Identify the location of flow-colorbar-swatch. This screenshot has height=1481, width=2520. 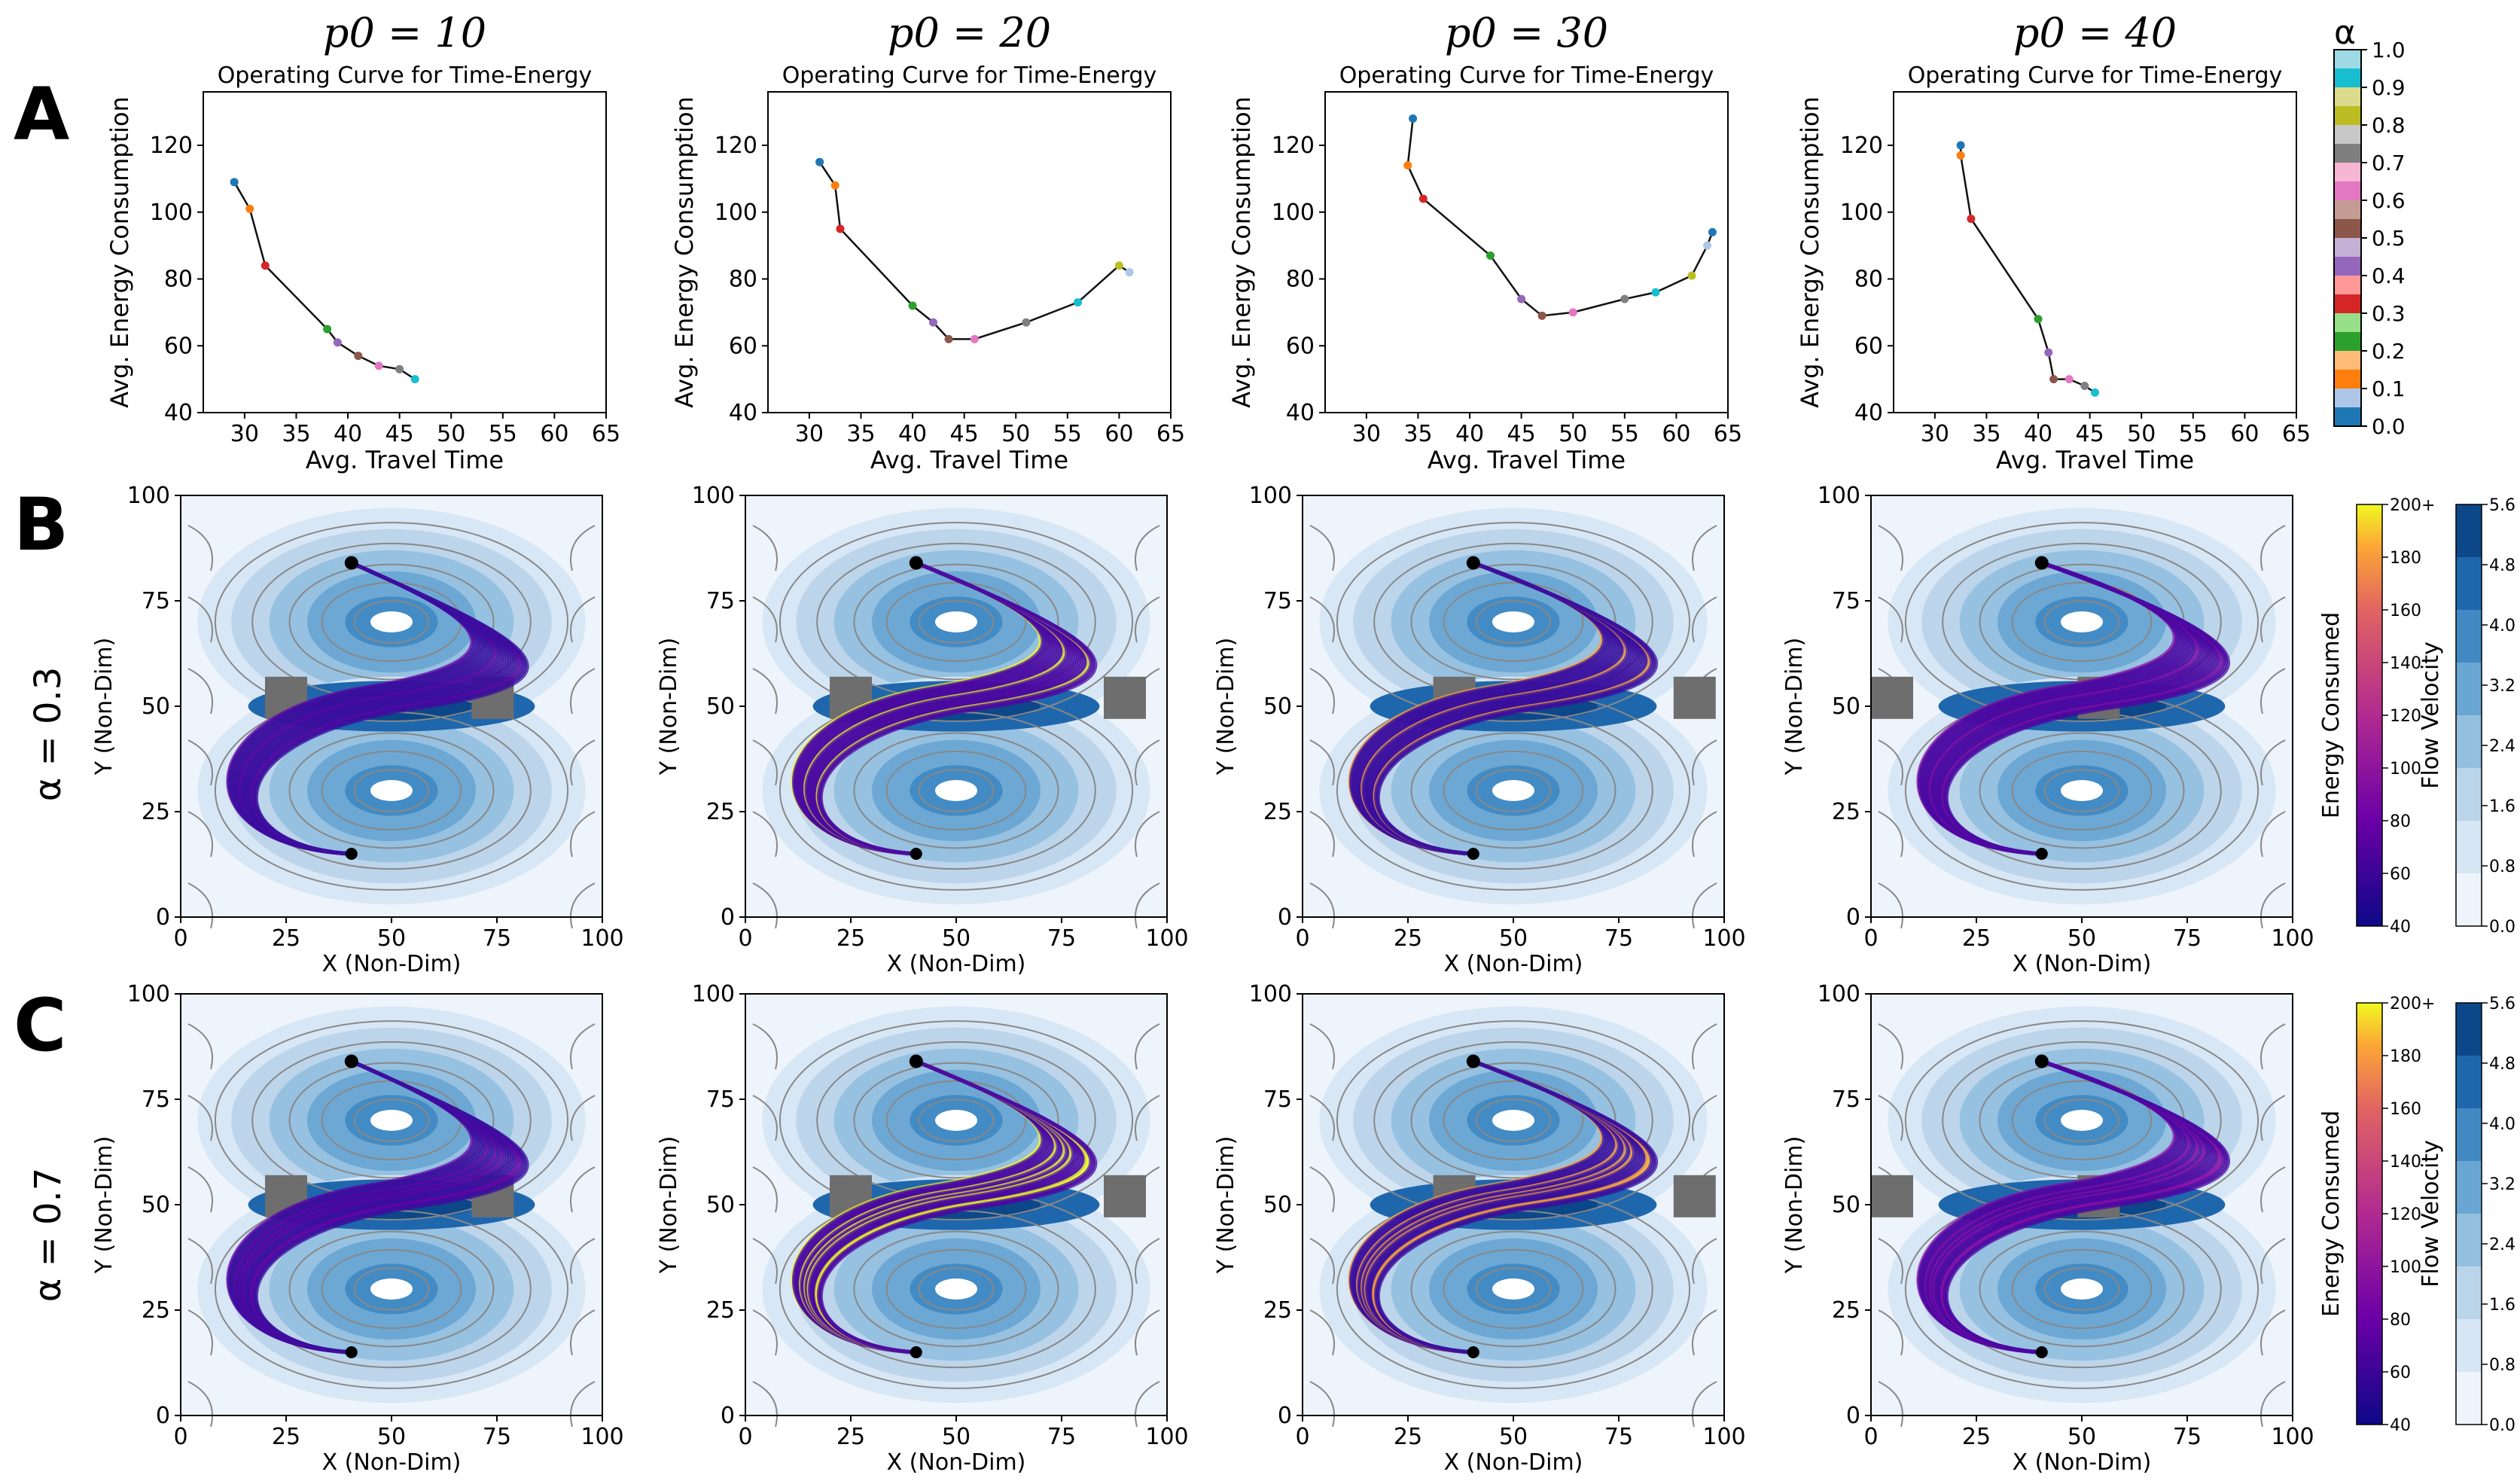
(2469, 848).